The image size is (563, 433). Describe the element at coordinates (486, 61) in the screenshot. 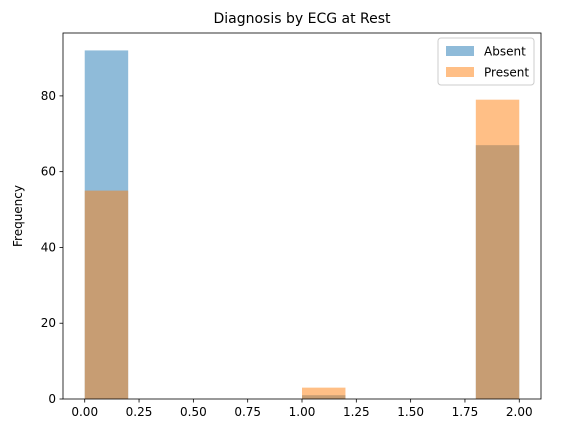

I see `legend: Absent Present` at that location.